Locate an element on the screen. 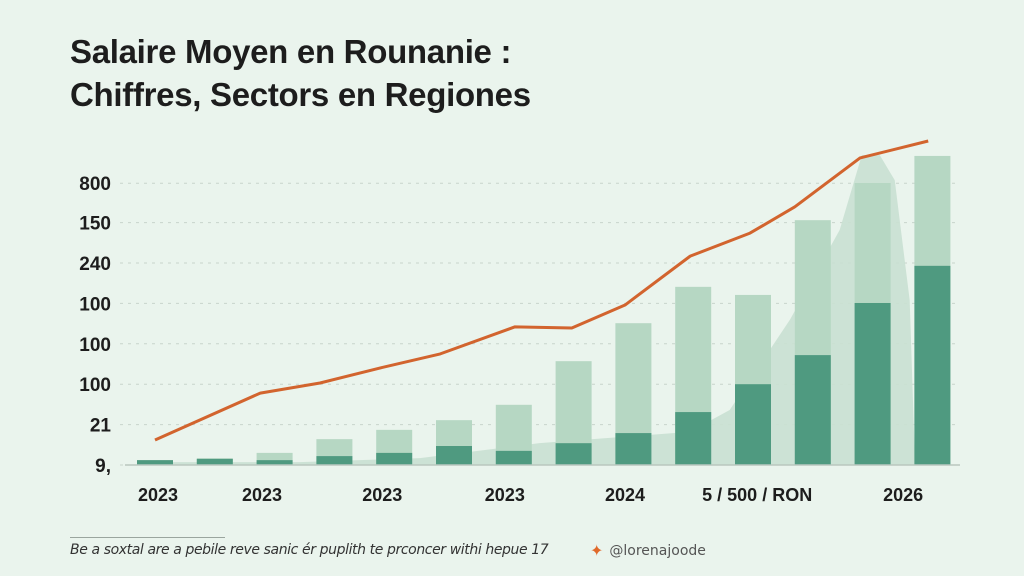 Image resolution: width=1024 pixels, height=576 pixels. handle-text: @lorenajoode is located at coordinates (657, 550).